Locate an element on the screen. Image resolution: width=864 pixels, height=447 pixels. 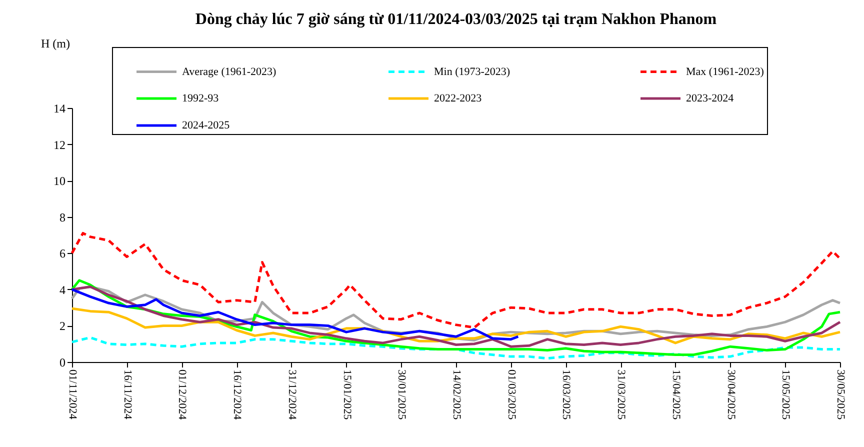
legend-label: Max (1961-2023) is located at coordinates (725, 72).